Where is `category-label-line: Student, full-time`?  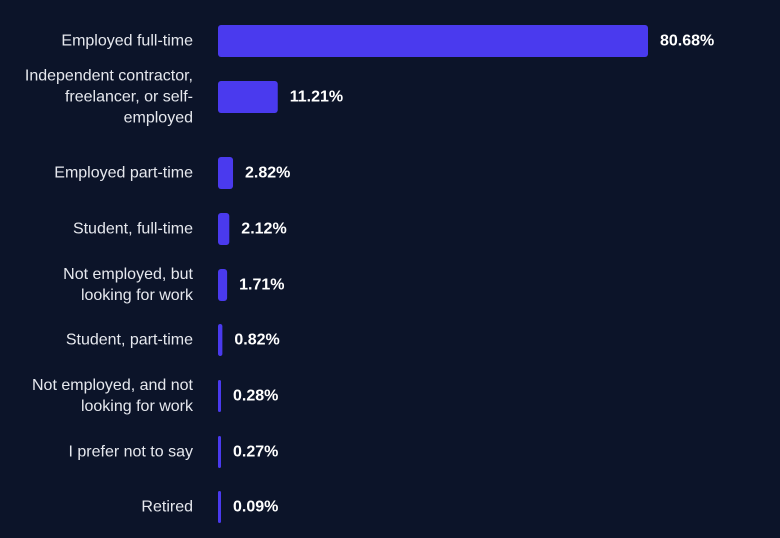 category-label-line: Student, full-time is located at coordinates (133, 229).